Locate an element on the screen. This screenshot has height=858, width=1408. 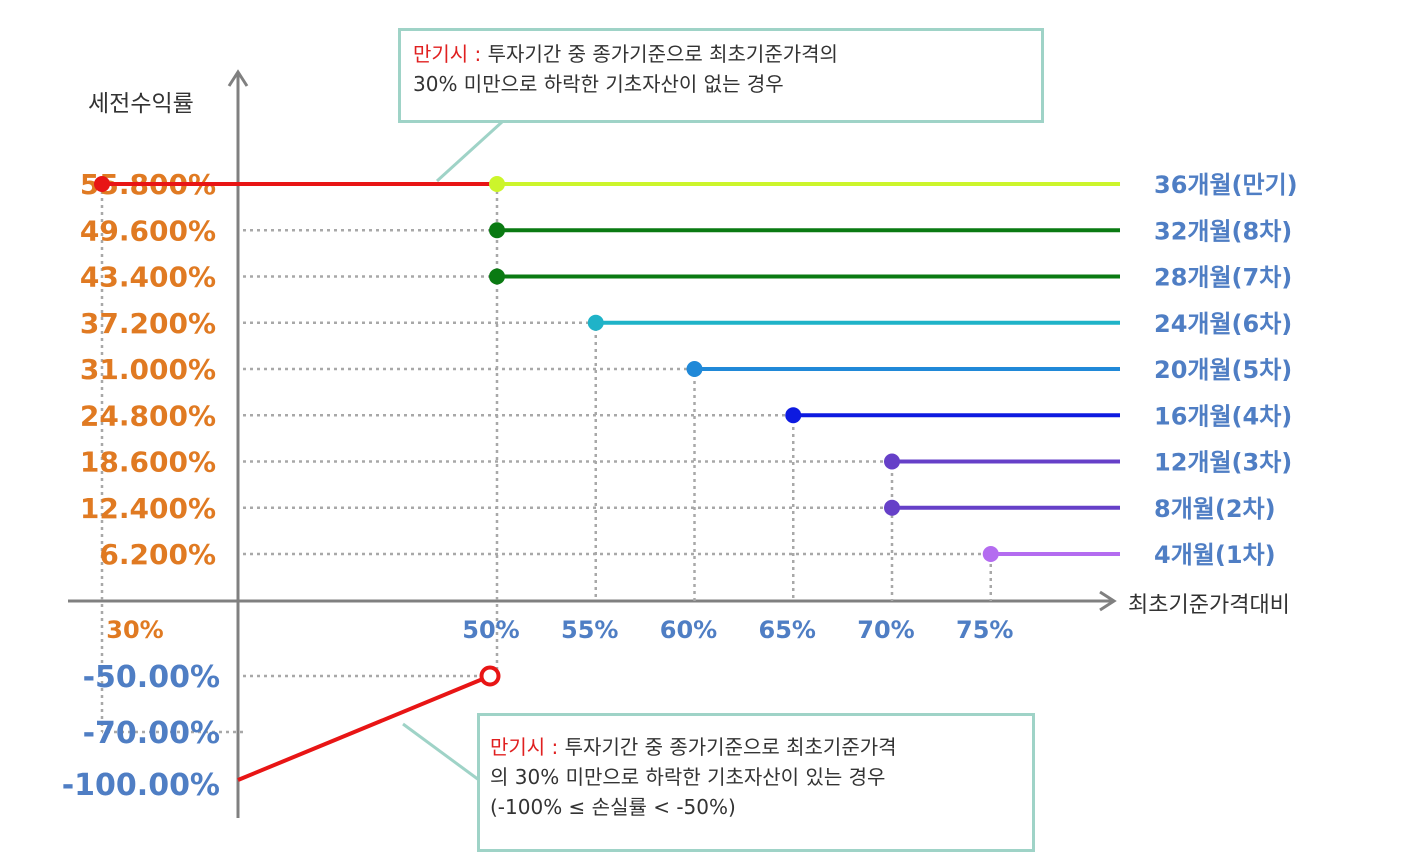
y-tick-label: 12.400% is located at coordinates (148, 508).